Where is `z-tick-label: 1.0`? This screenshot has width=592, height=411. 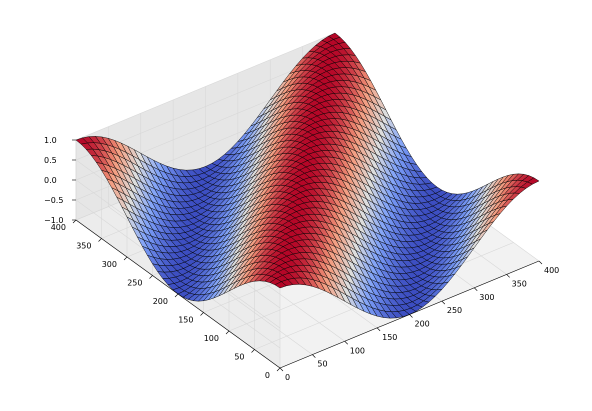 z-tick-label: 1.0 is located at coordinates (50, 140).